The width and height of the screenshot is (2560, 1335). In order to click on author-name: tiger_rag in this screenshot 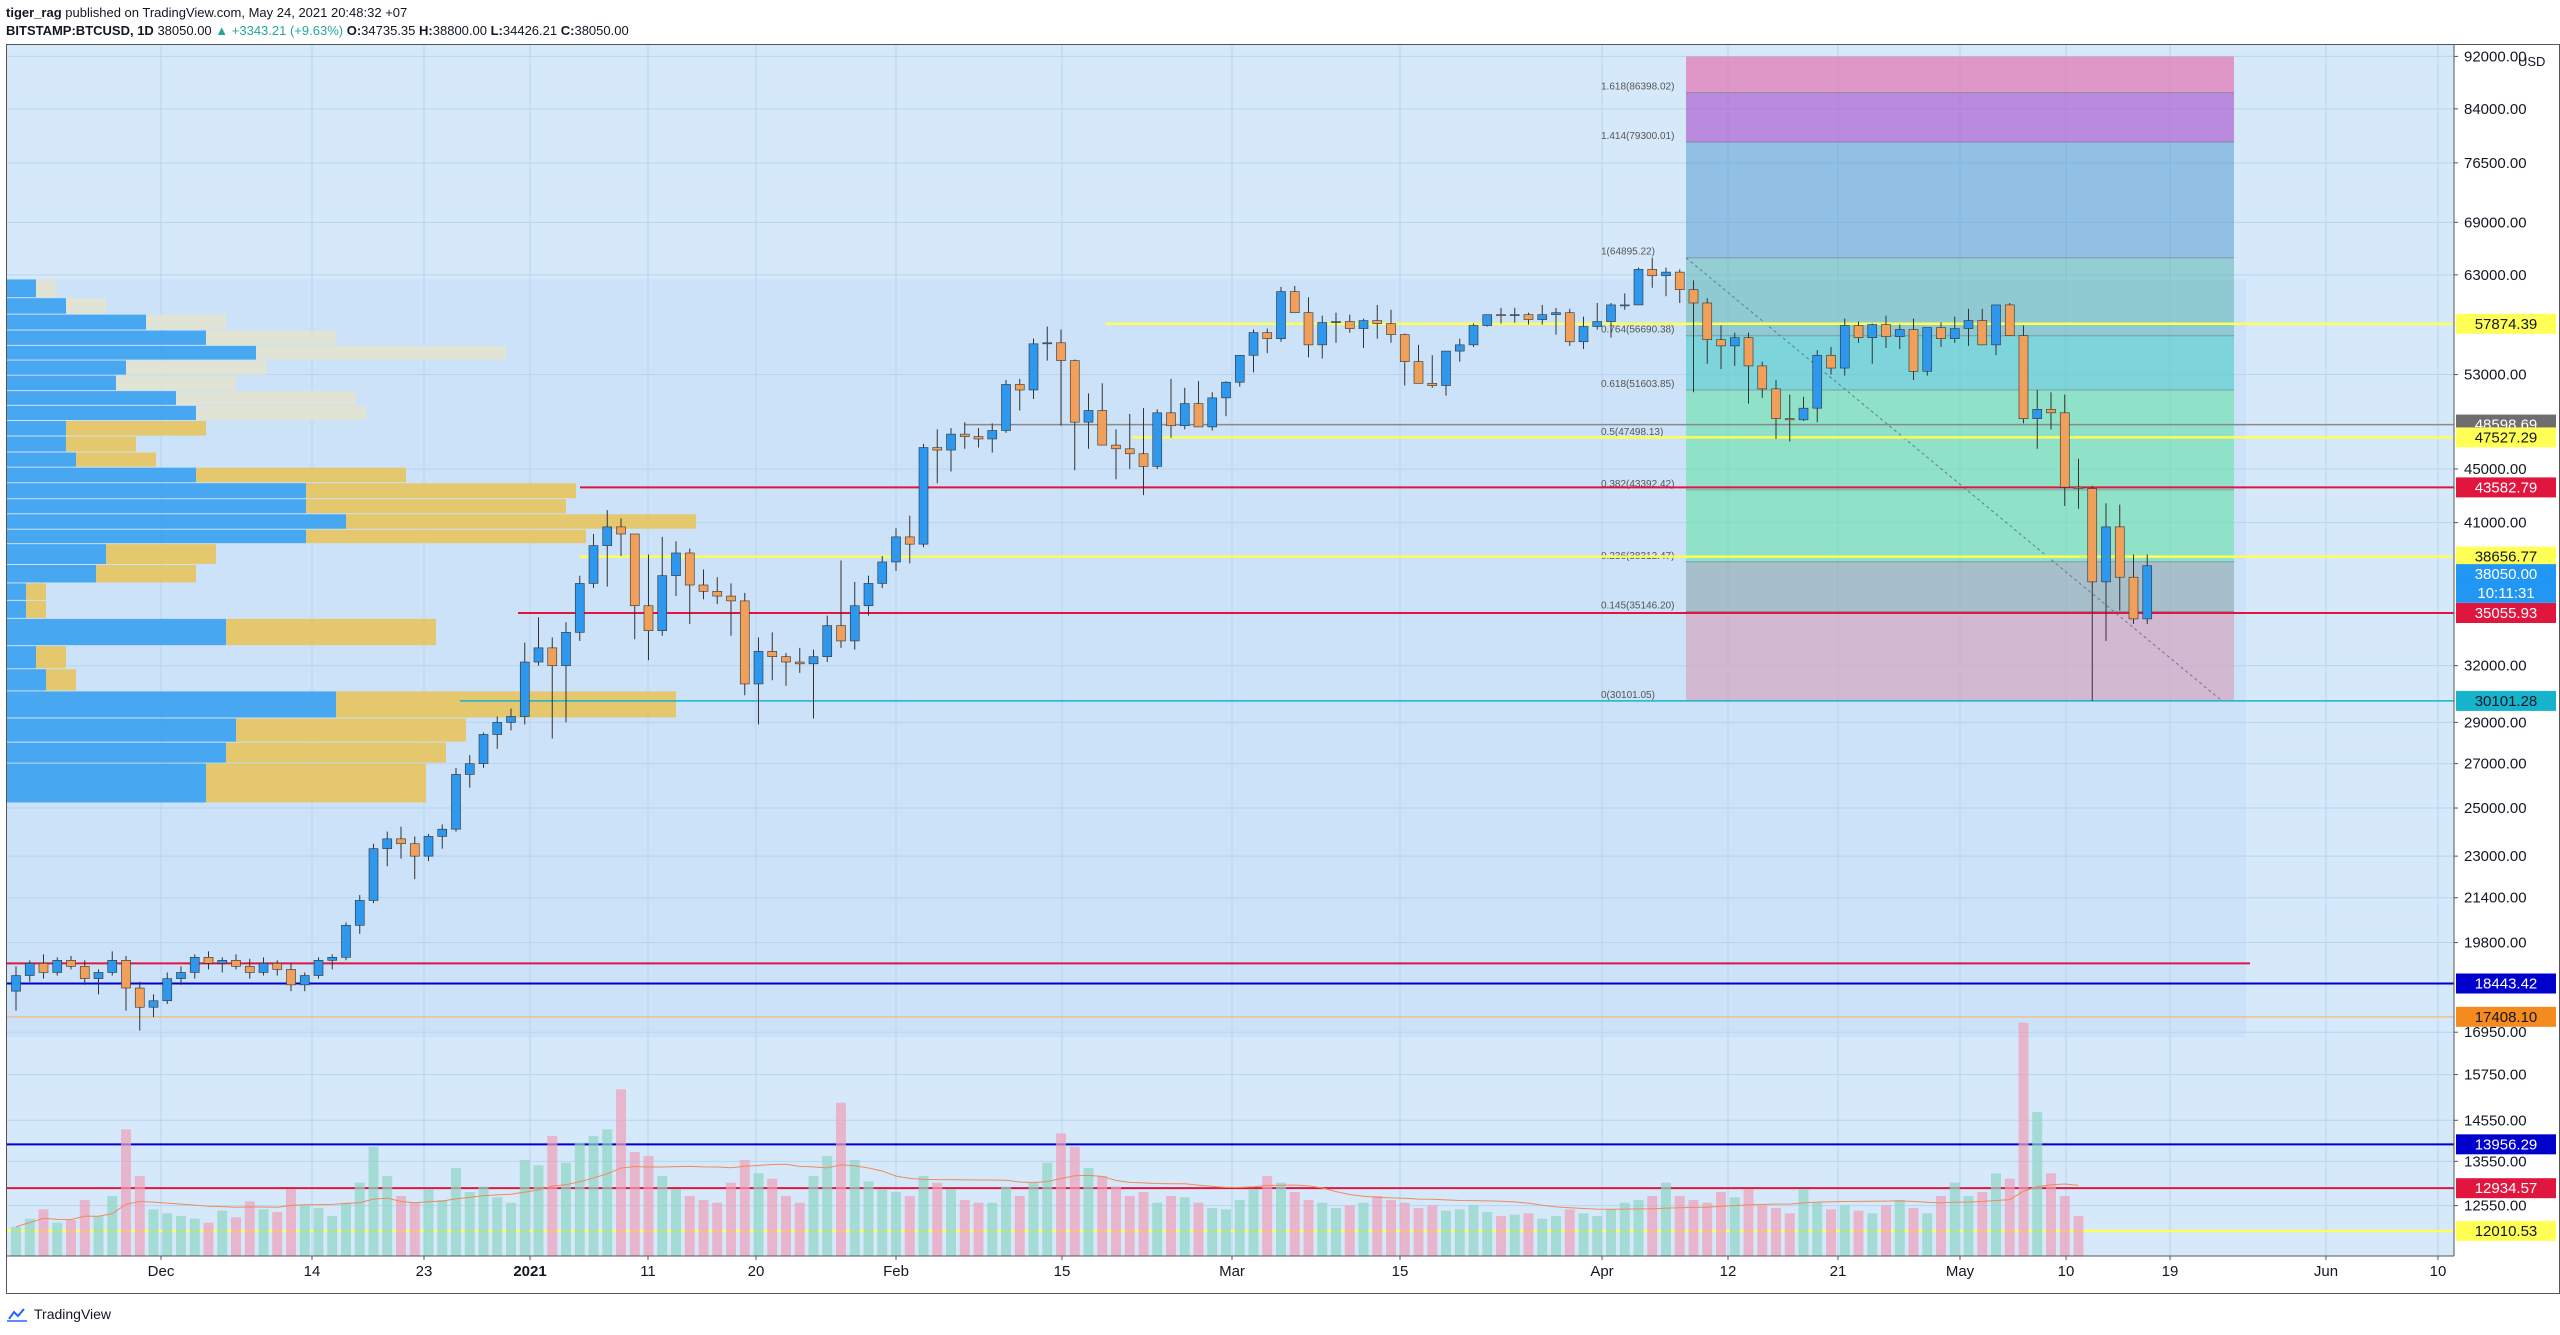, I will do `click(34, 12)`.